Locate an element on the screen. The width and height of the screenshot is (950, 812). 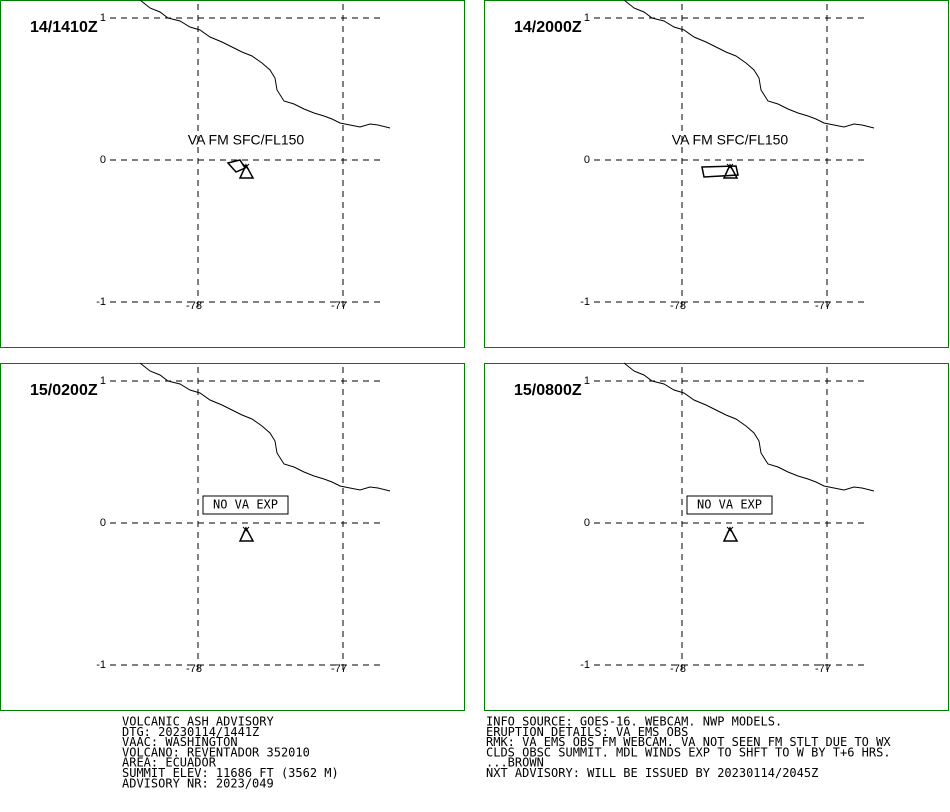
advisory-line: ...BROWN is located at coordinates (515, 763).